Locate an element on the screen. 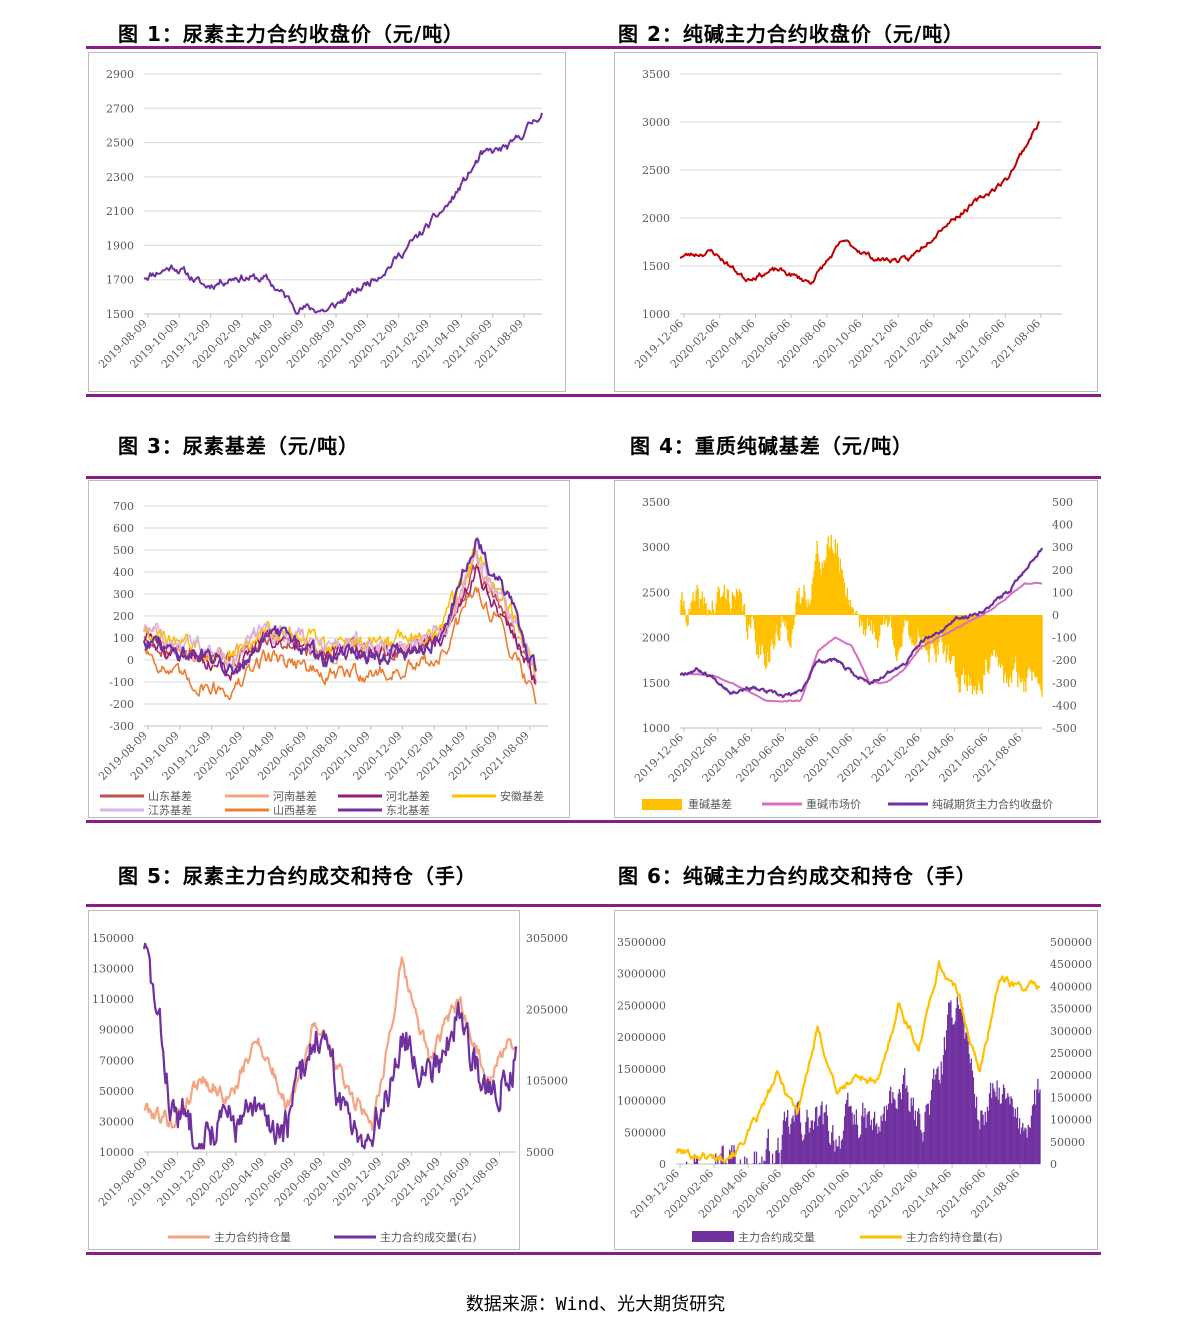  fig1-series-line is located at coordinates (343, 213).